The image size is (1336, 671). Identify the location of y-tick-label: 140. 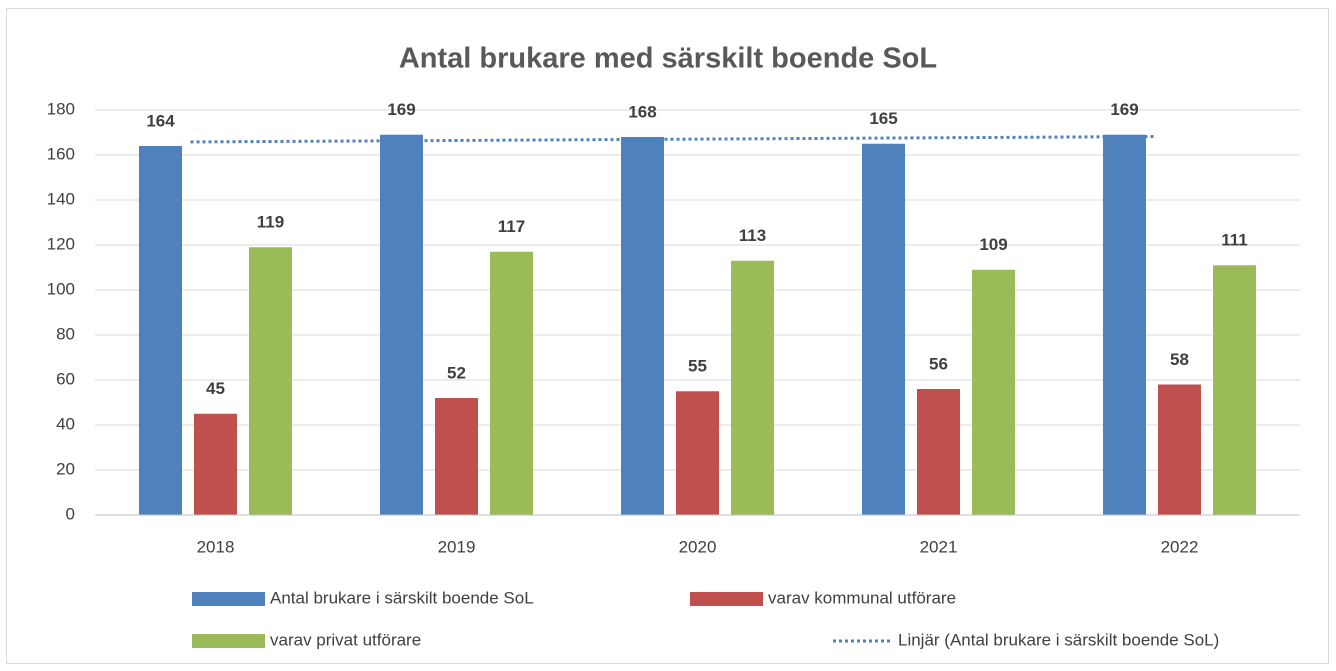
(61, 198).